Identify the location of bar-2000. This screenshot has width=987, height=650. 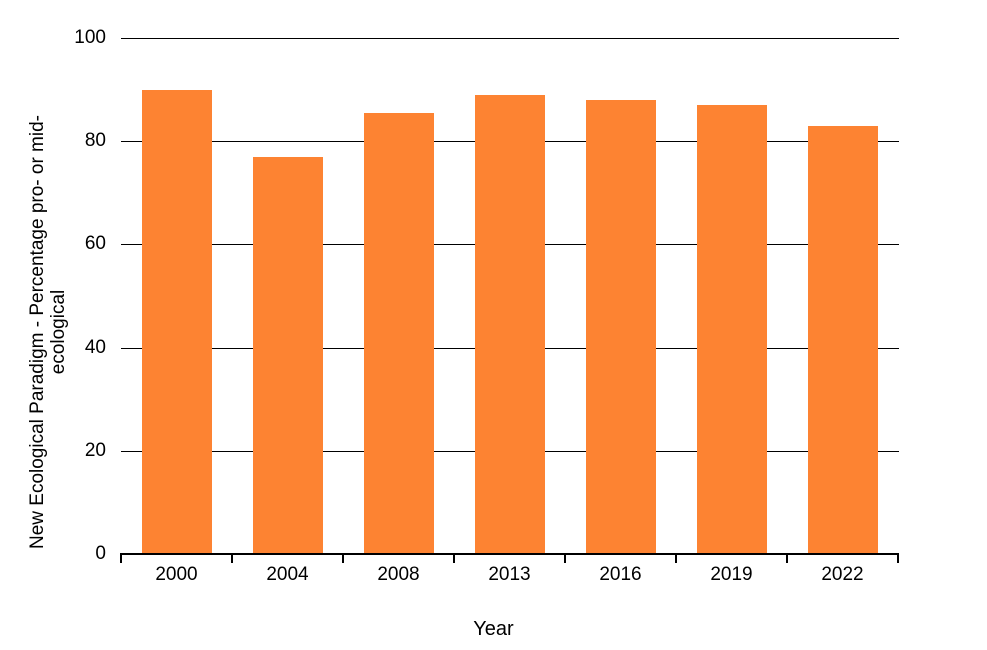
(177, 321).